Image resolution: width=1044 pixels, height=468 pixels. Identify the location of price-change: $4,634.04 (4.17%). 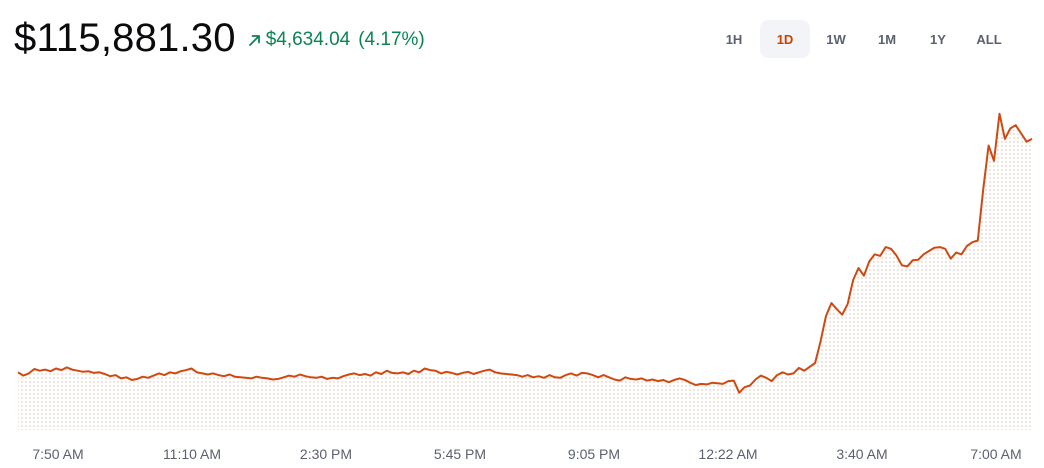
(336, 40).